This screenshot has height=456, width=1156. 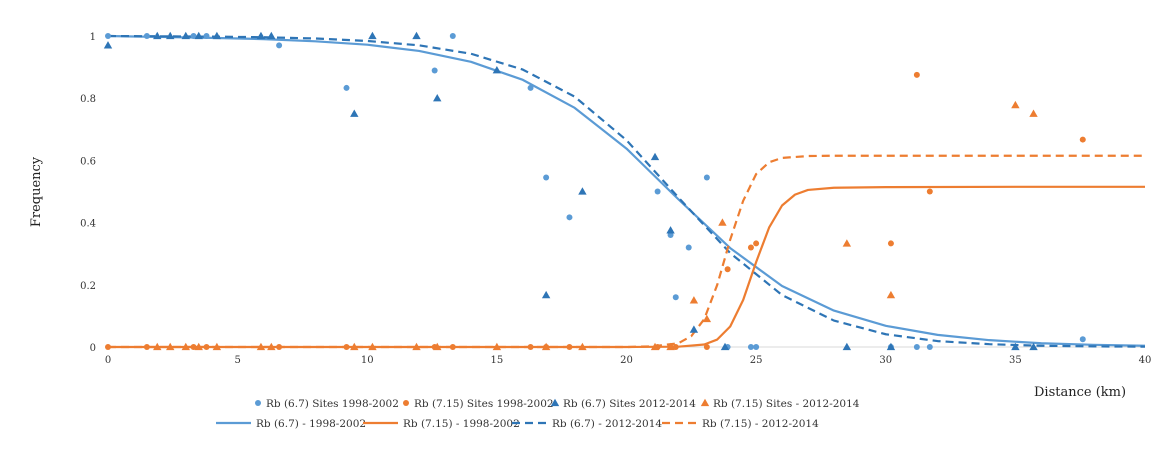 I want to click on legend-label: Rb (7.15) - 2012-2014, so click(x=760, y=424).